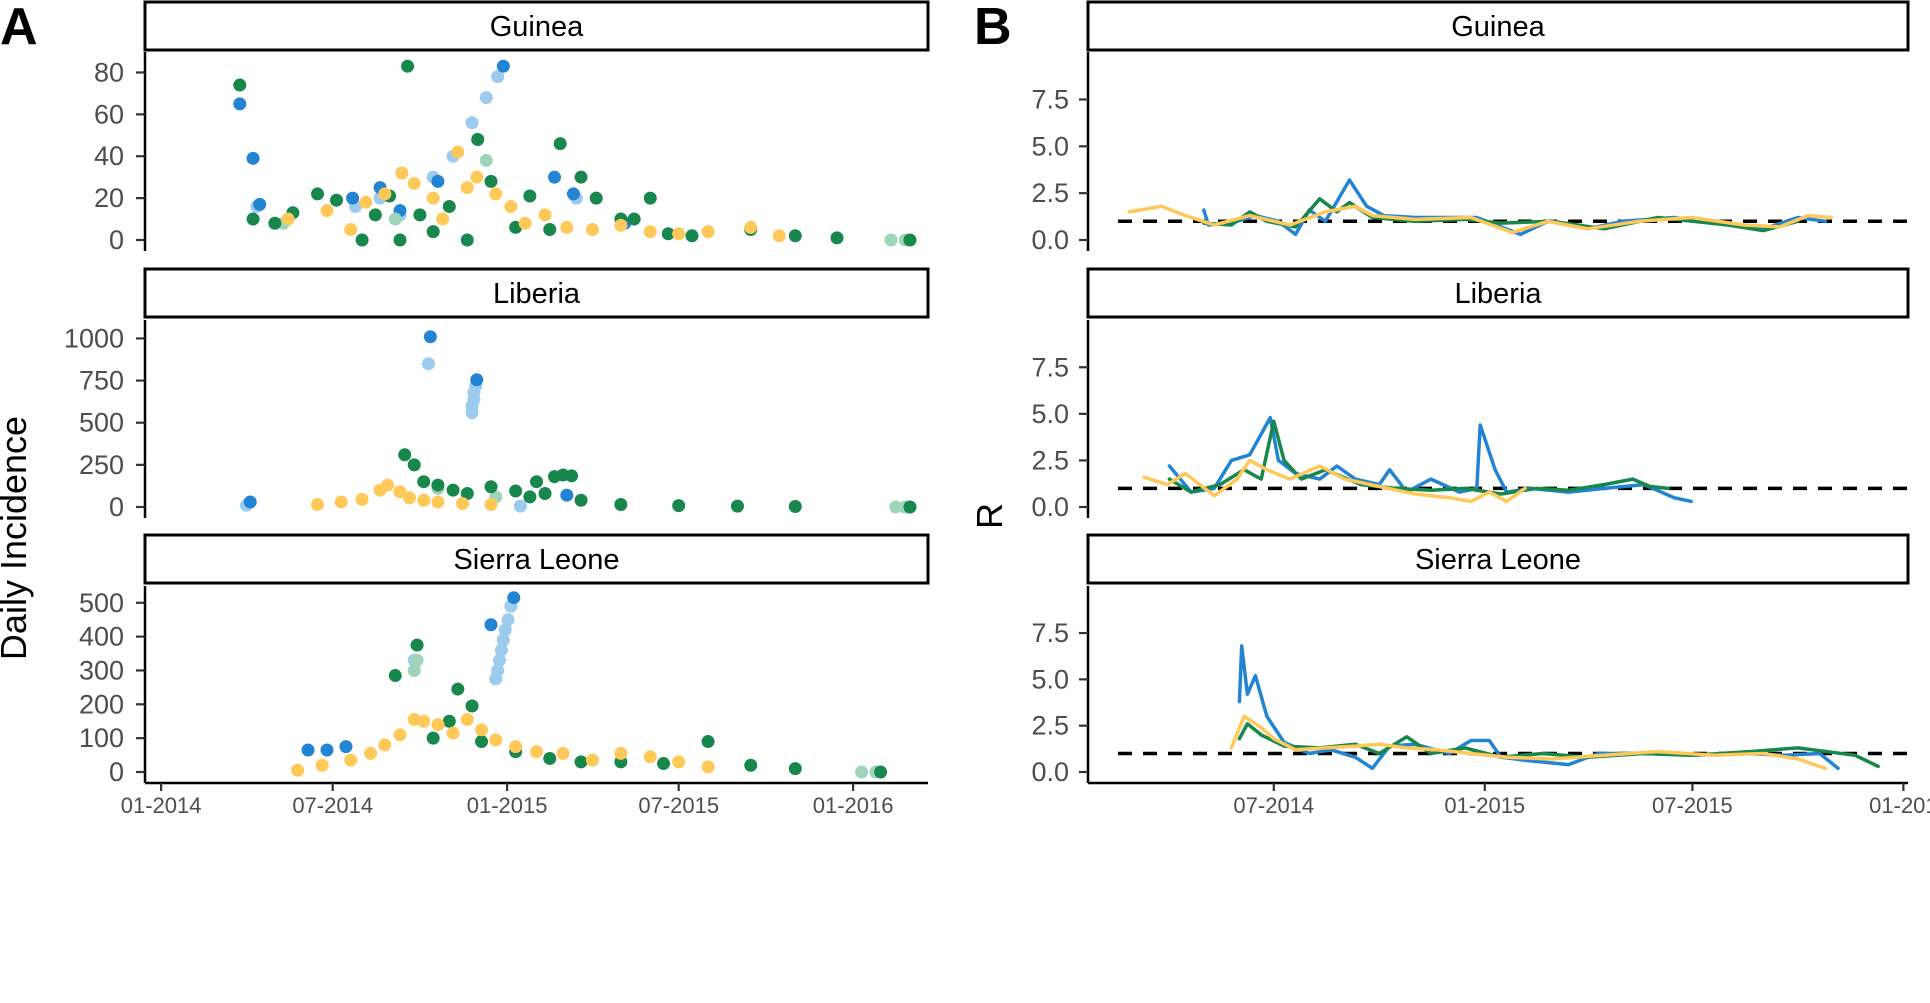  Describe the element at coordinates (575, 153) in the screenshot. I see `series-dark_green` at that location.